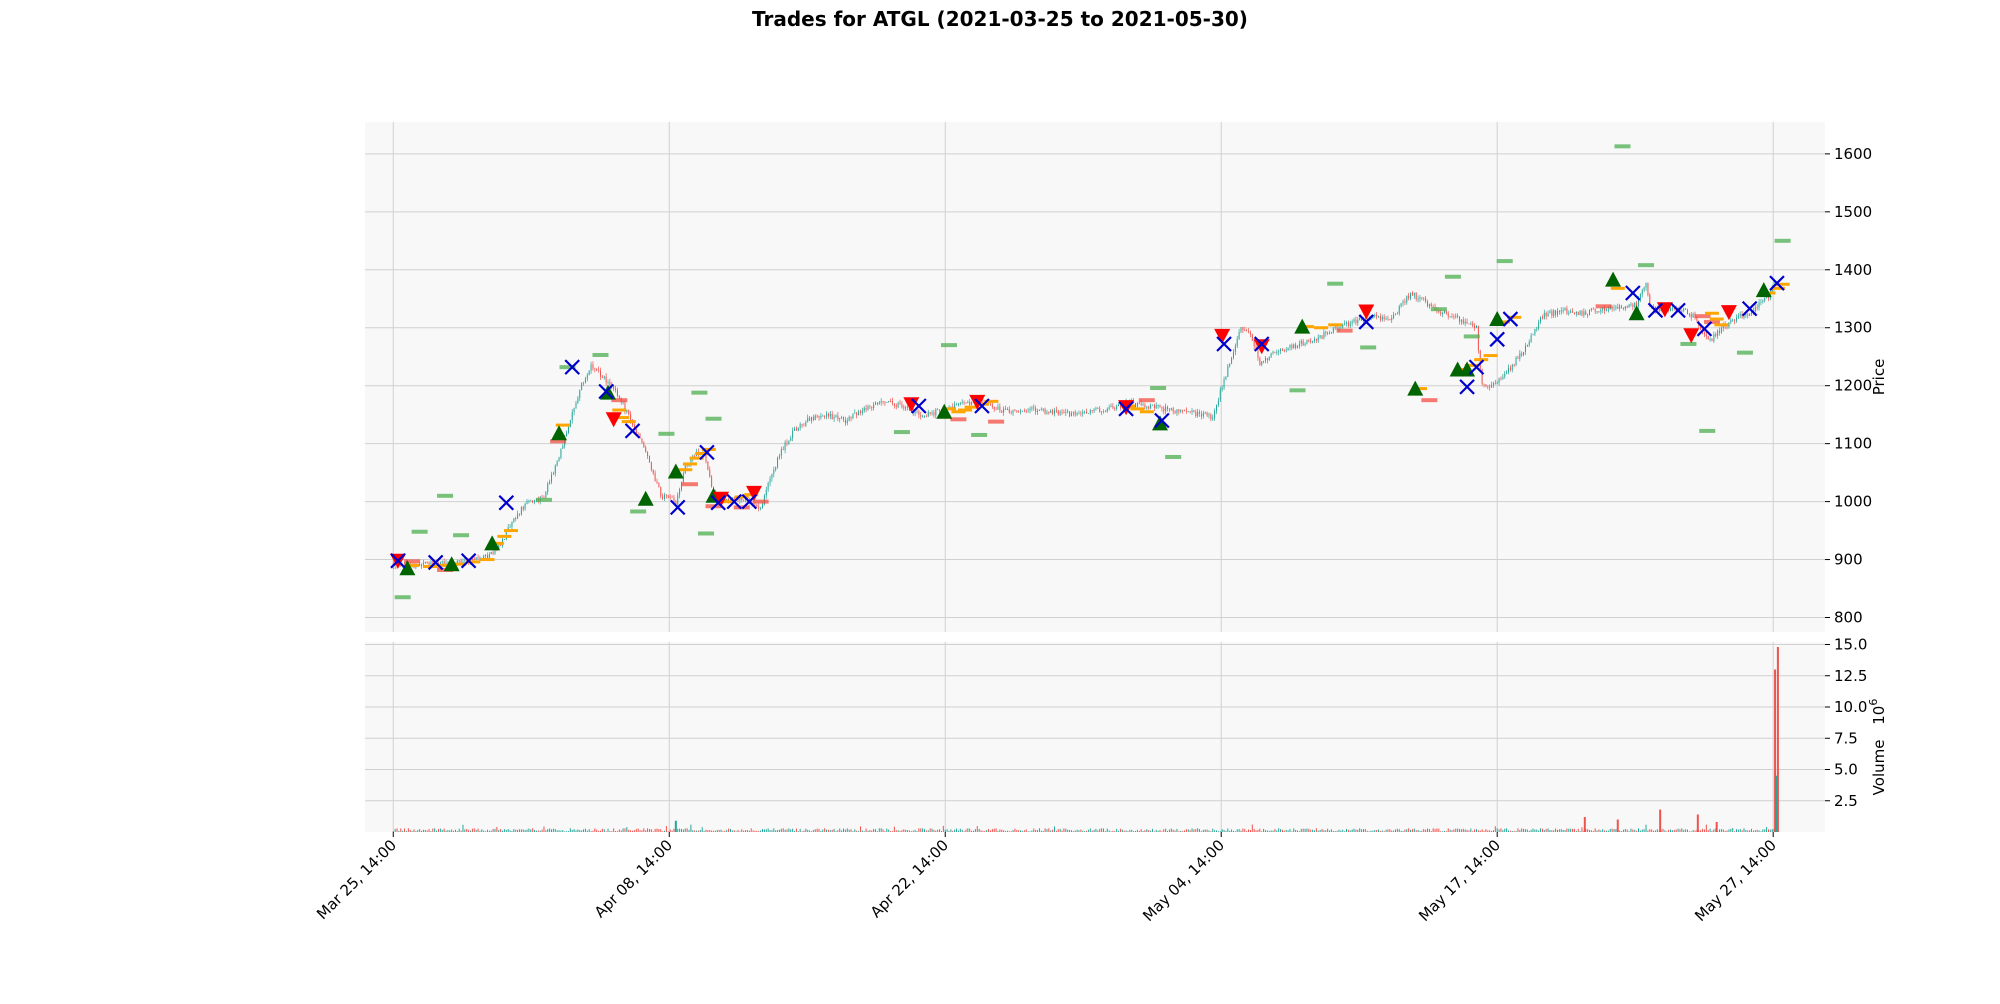 This screenshot has width=2000, height=1004. I want to click on volume-tick-label: 10.0, so click(1850, 707).